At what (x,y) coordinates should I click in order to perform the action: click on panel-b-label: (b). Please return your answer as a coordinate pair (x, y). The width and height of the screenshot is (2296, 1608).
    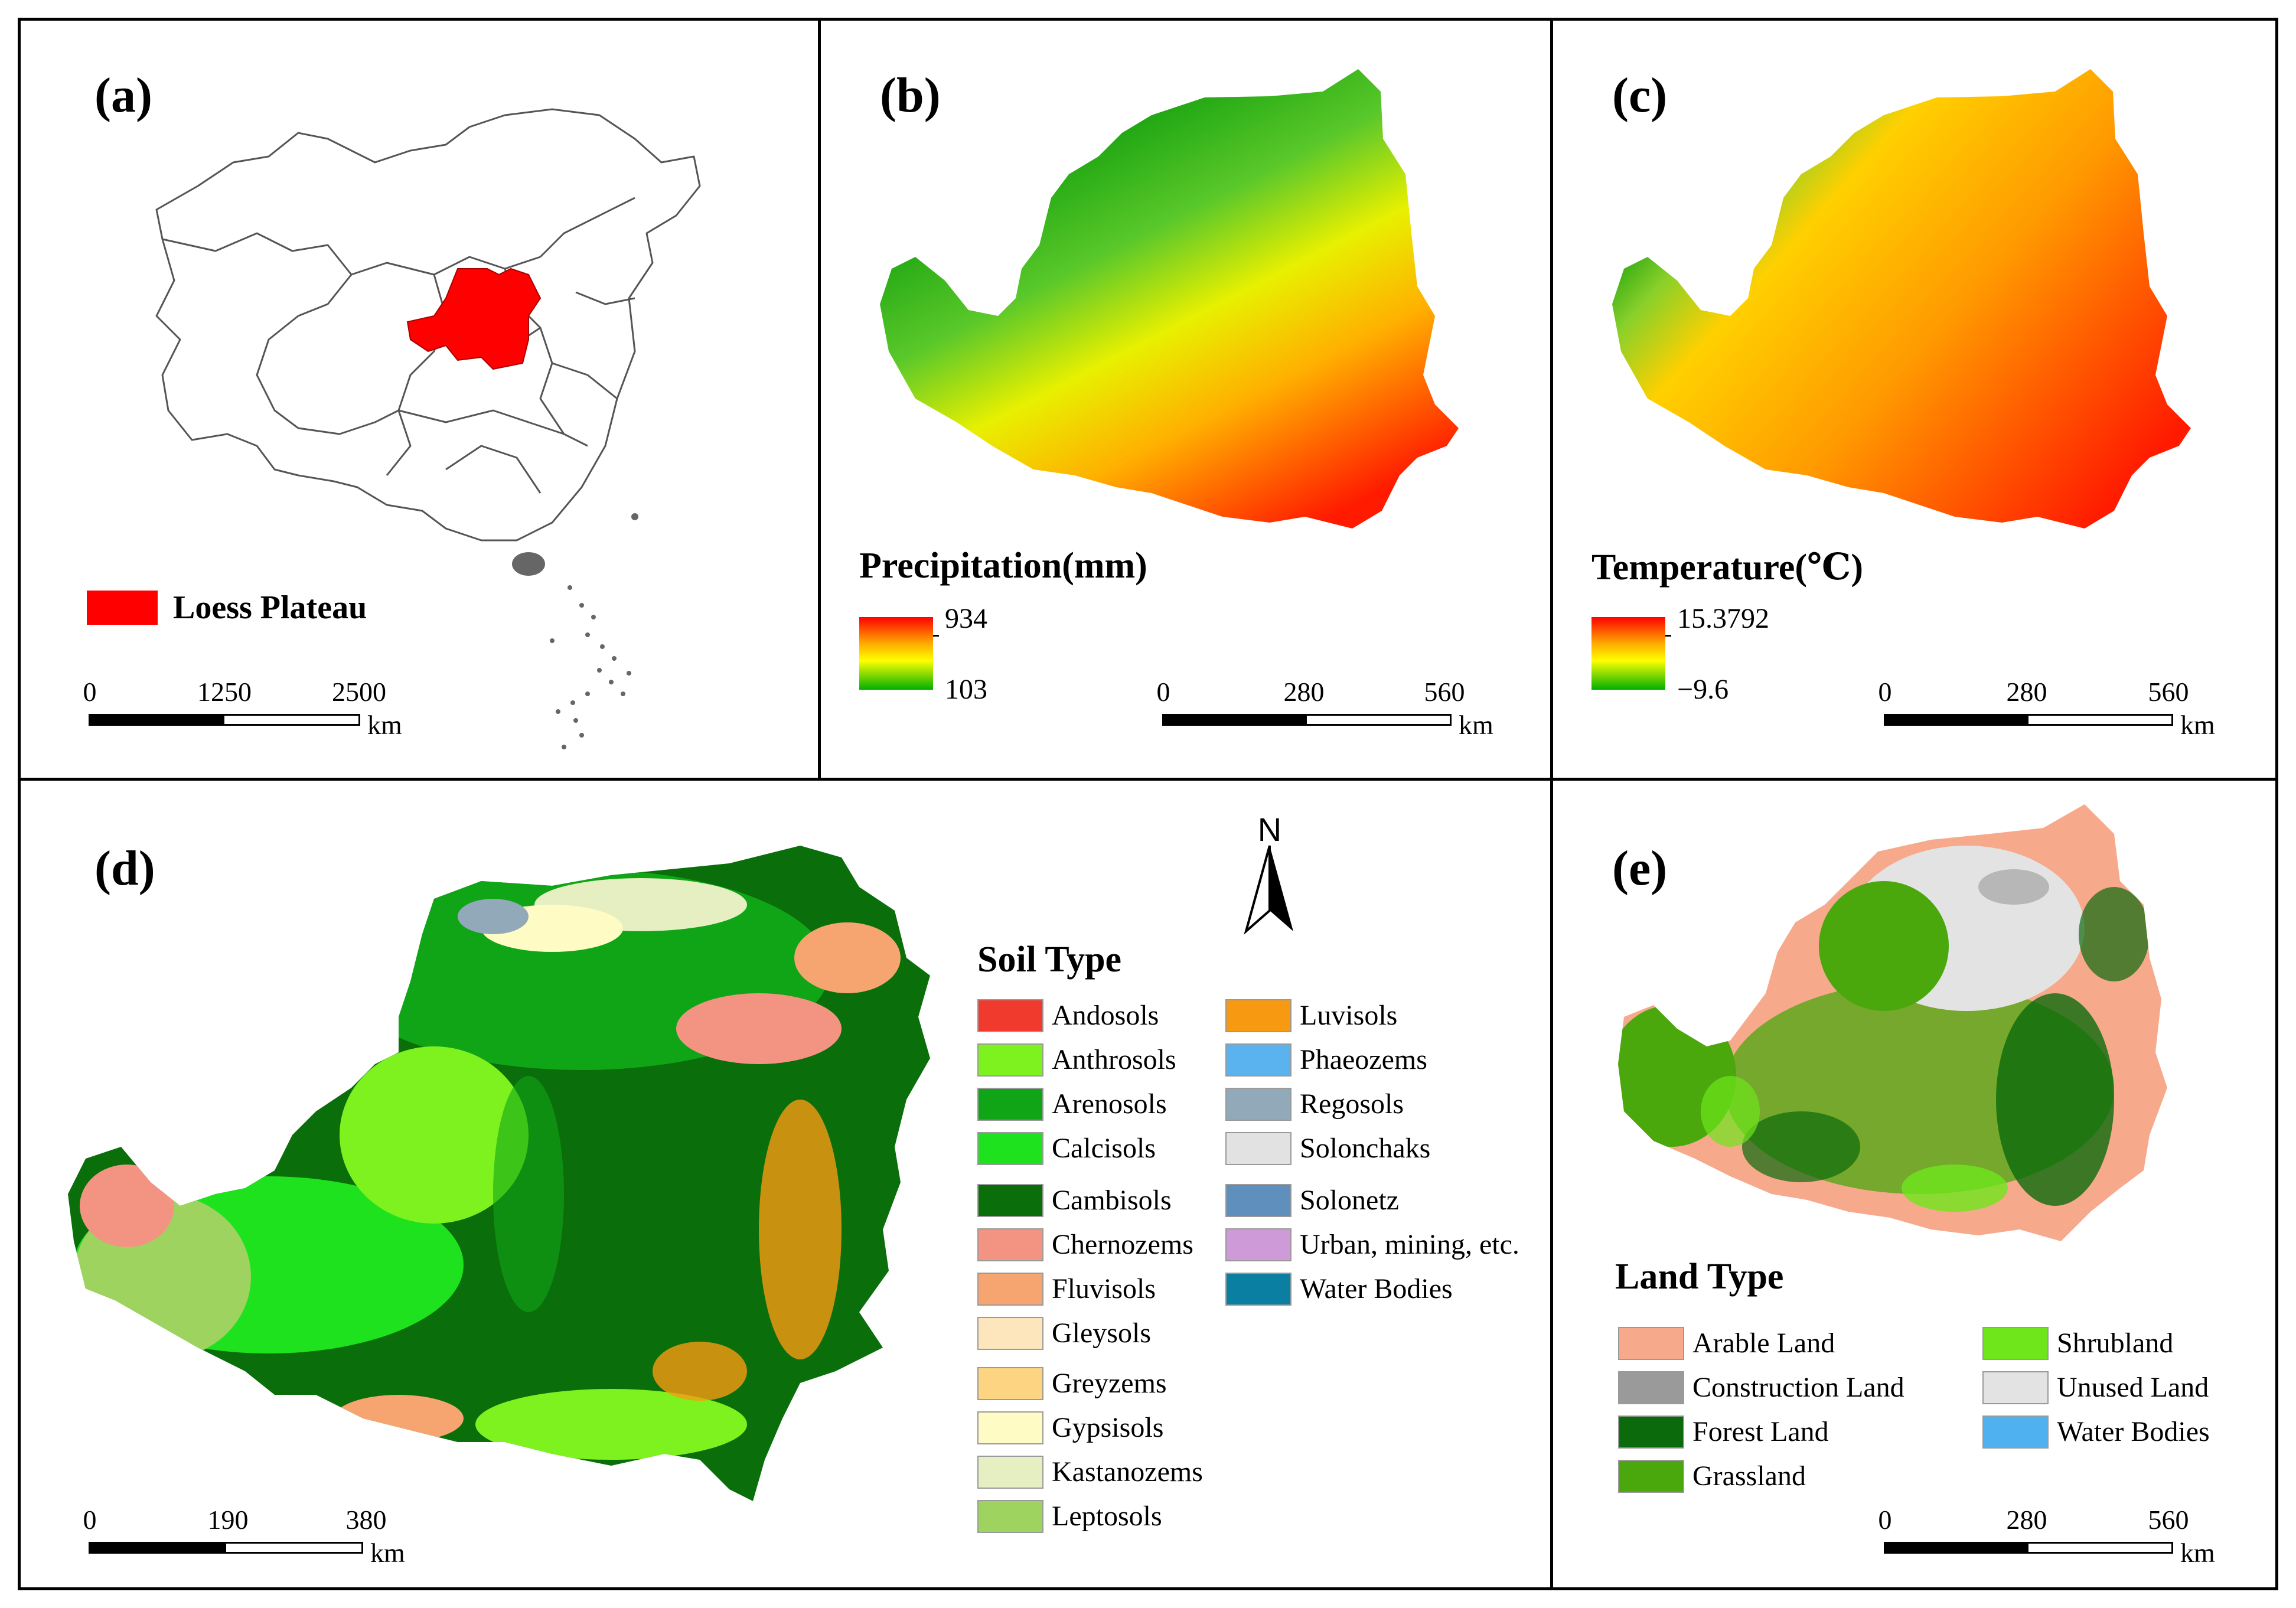
    Looking at the image, I should click on (911, 95).